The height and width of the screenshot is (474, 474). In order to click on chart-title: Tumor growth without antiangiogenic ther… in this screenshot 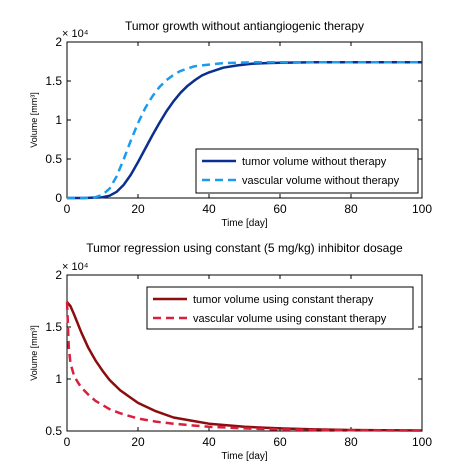, I will do `click(244, 26)`.